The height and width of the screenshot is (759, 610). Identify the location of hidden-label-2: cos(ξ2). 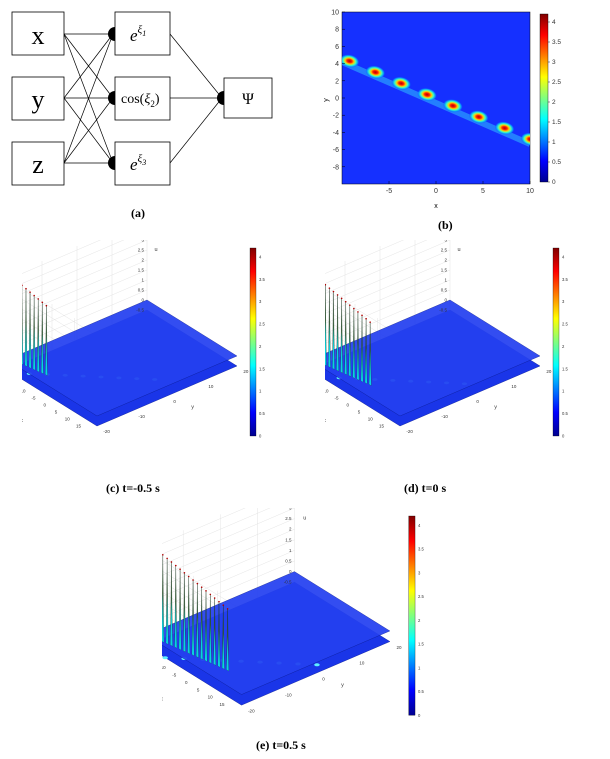
(140, 100).